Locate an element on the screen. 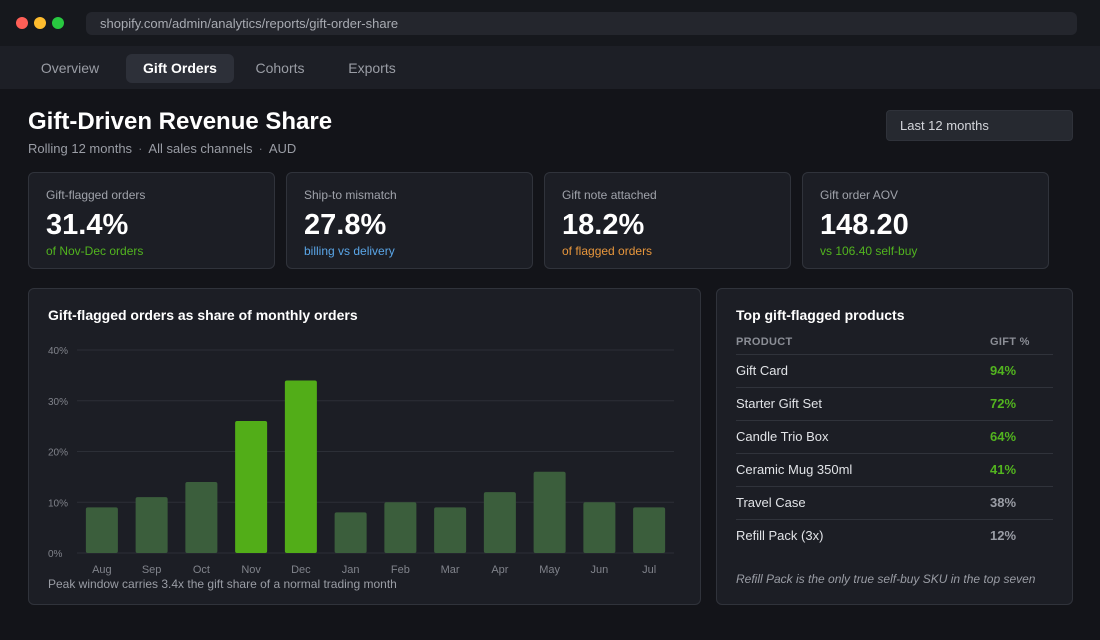  bar-jan is located at coordinates (350, 532).